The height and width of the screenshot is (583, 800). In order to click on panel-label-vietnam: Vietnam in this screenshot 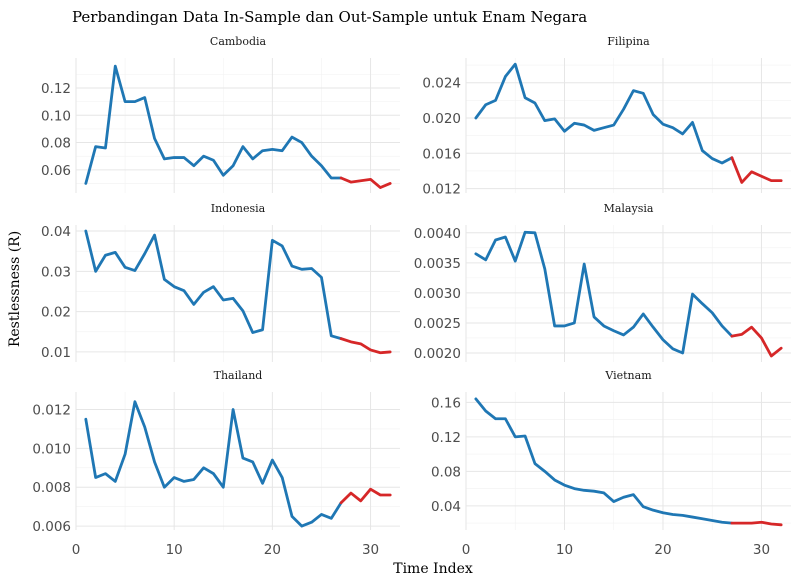, I will do `click(628, 375)`.